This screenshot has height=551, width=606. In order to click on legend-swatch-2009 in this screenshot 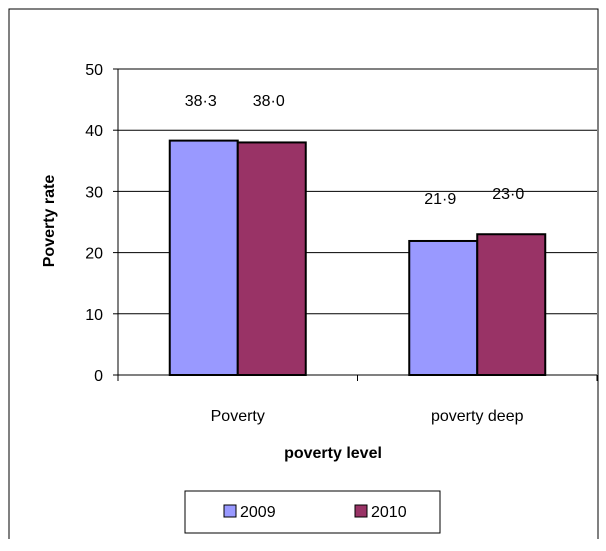, I will do `click(230, 511)`.